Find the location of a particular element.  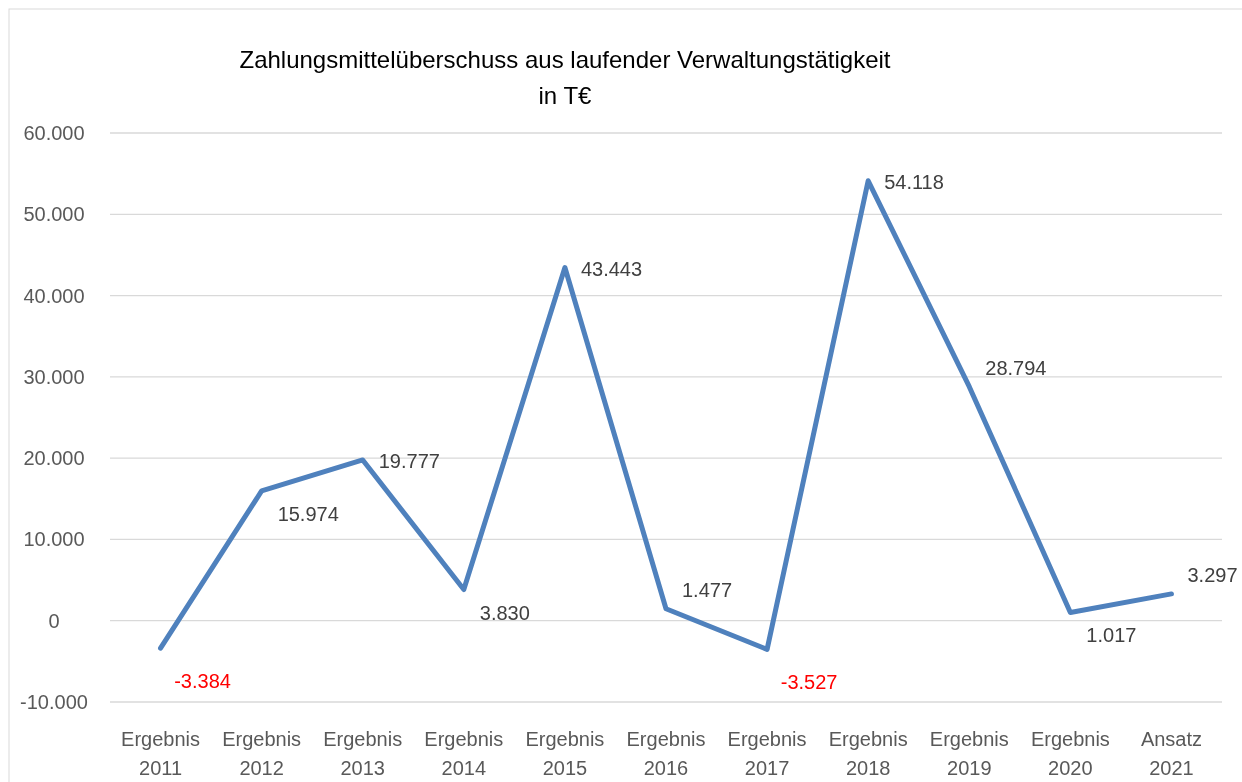

y-tick-label: 50.000 is located at coordinates (54, 214).